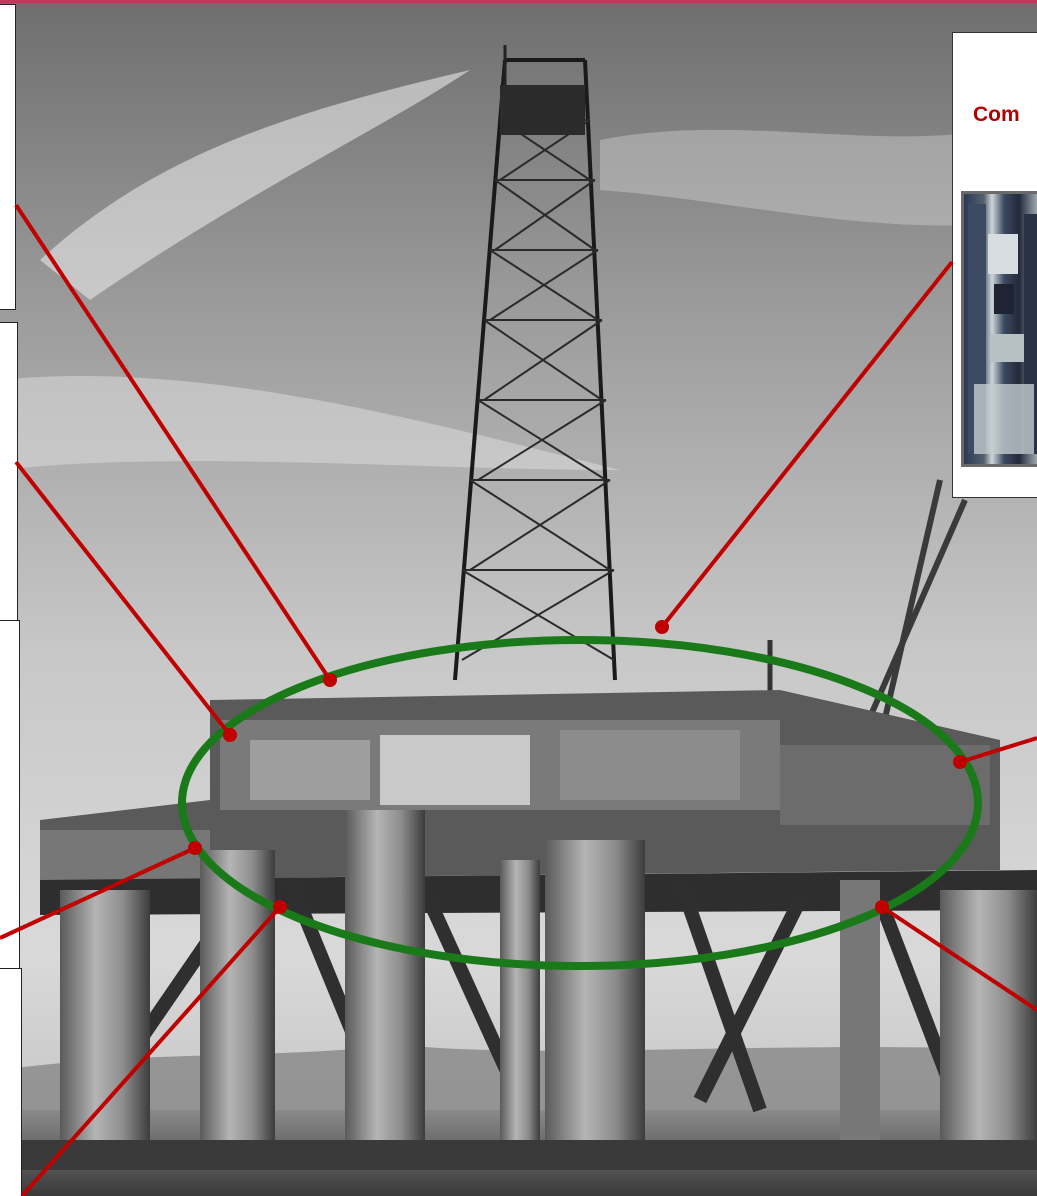 The width and height of the screenshot is (1037, 1196). I want to click on callout-box: Com, so click(994, 265).